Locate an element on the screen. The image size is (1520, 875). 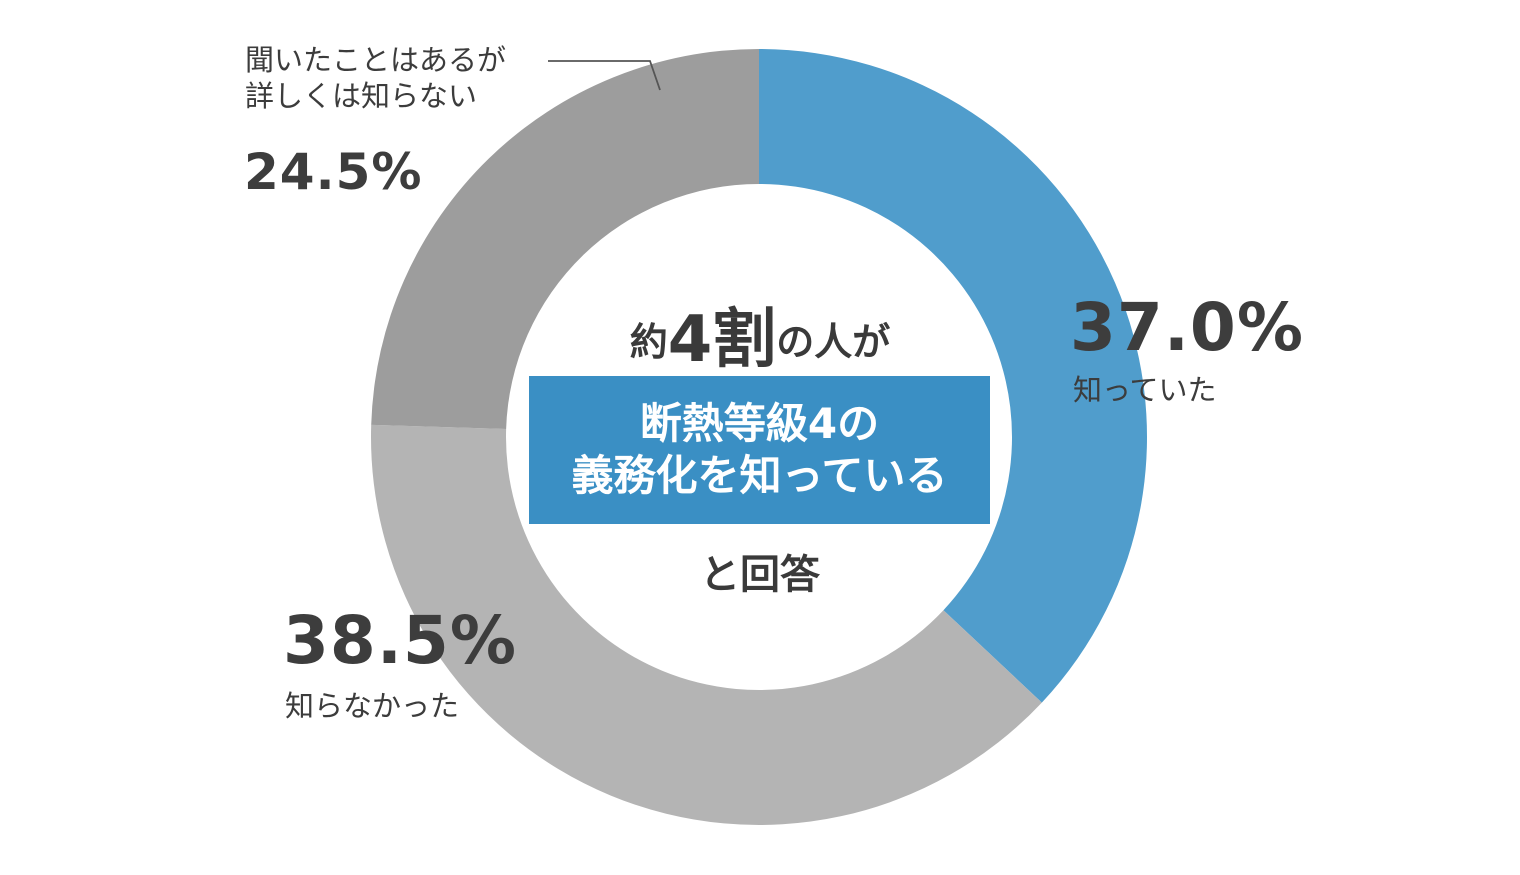
center-emphasis: 4割 is located at coordinates (722, 340).